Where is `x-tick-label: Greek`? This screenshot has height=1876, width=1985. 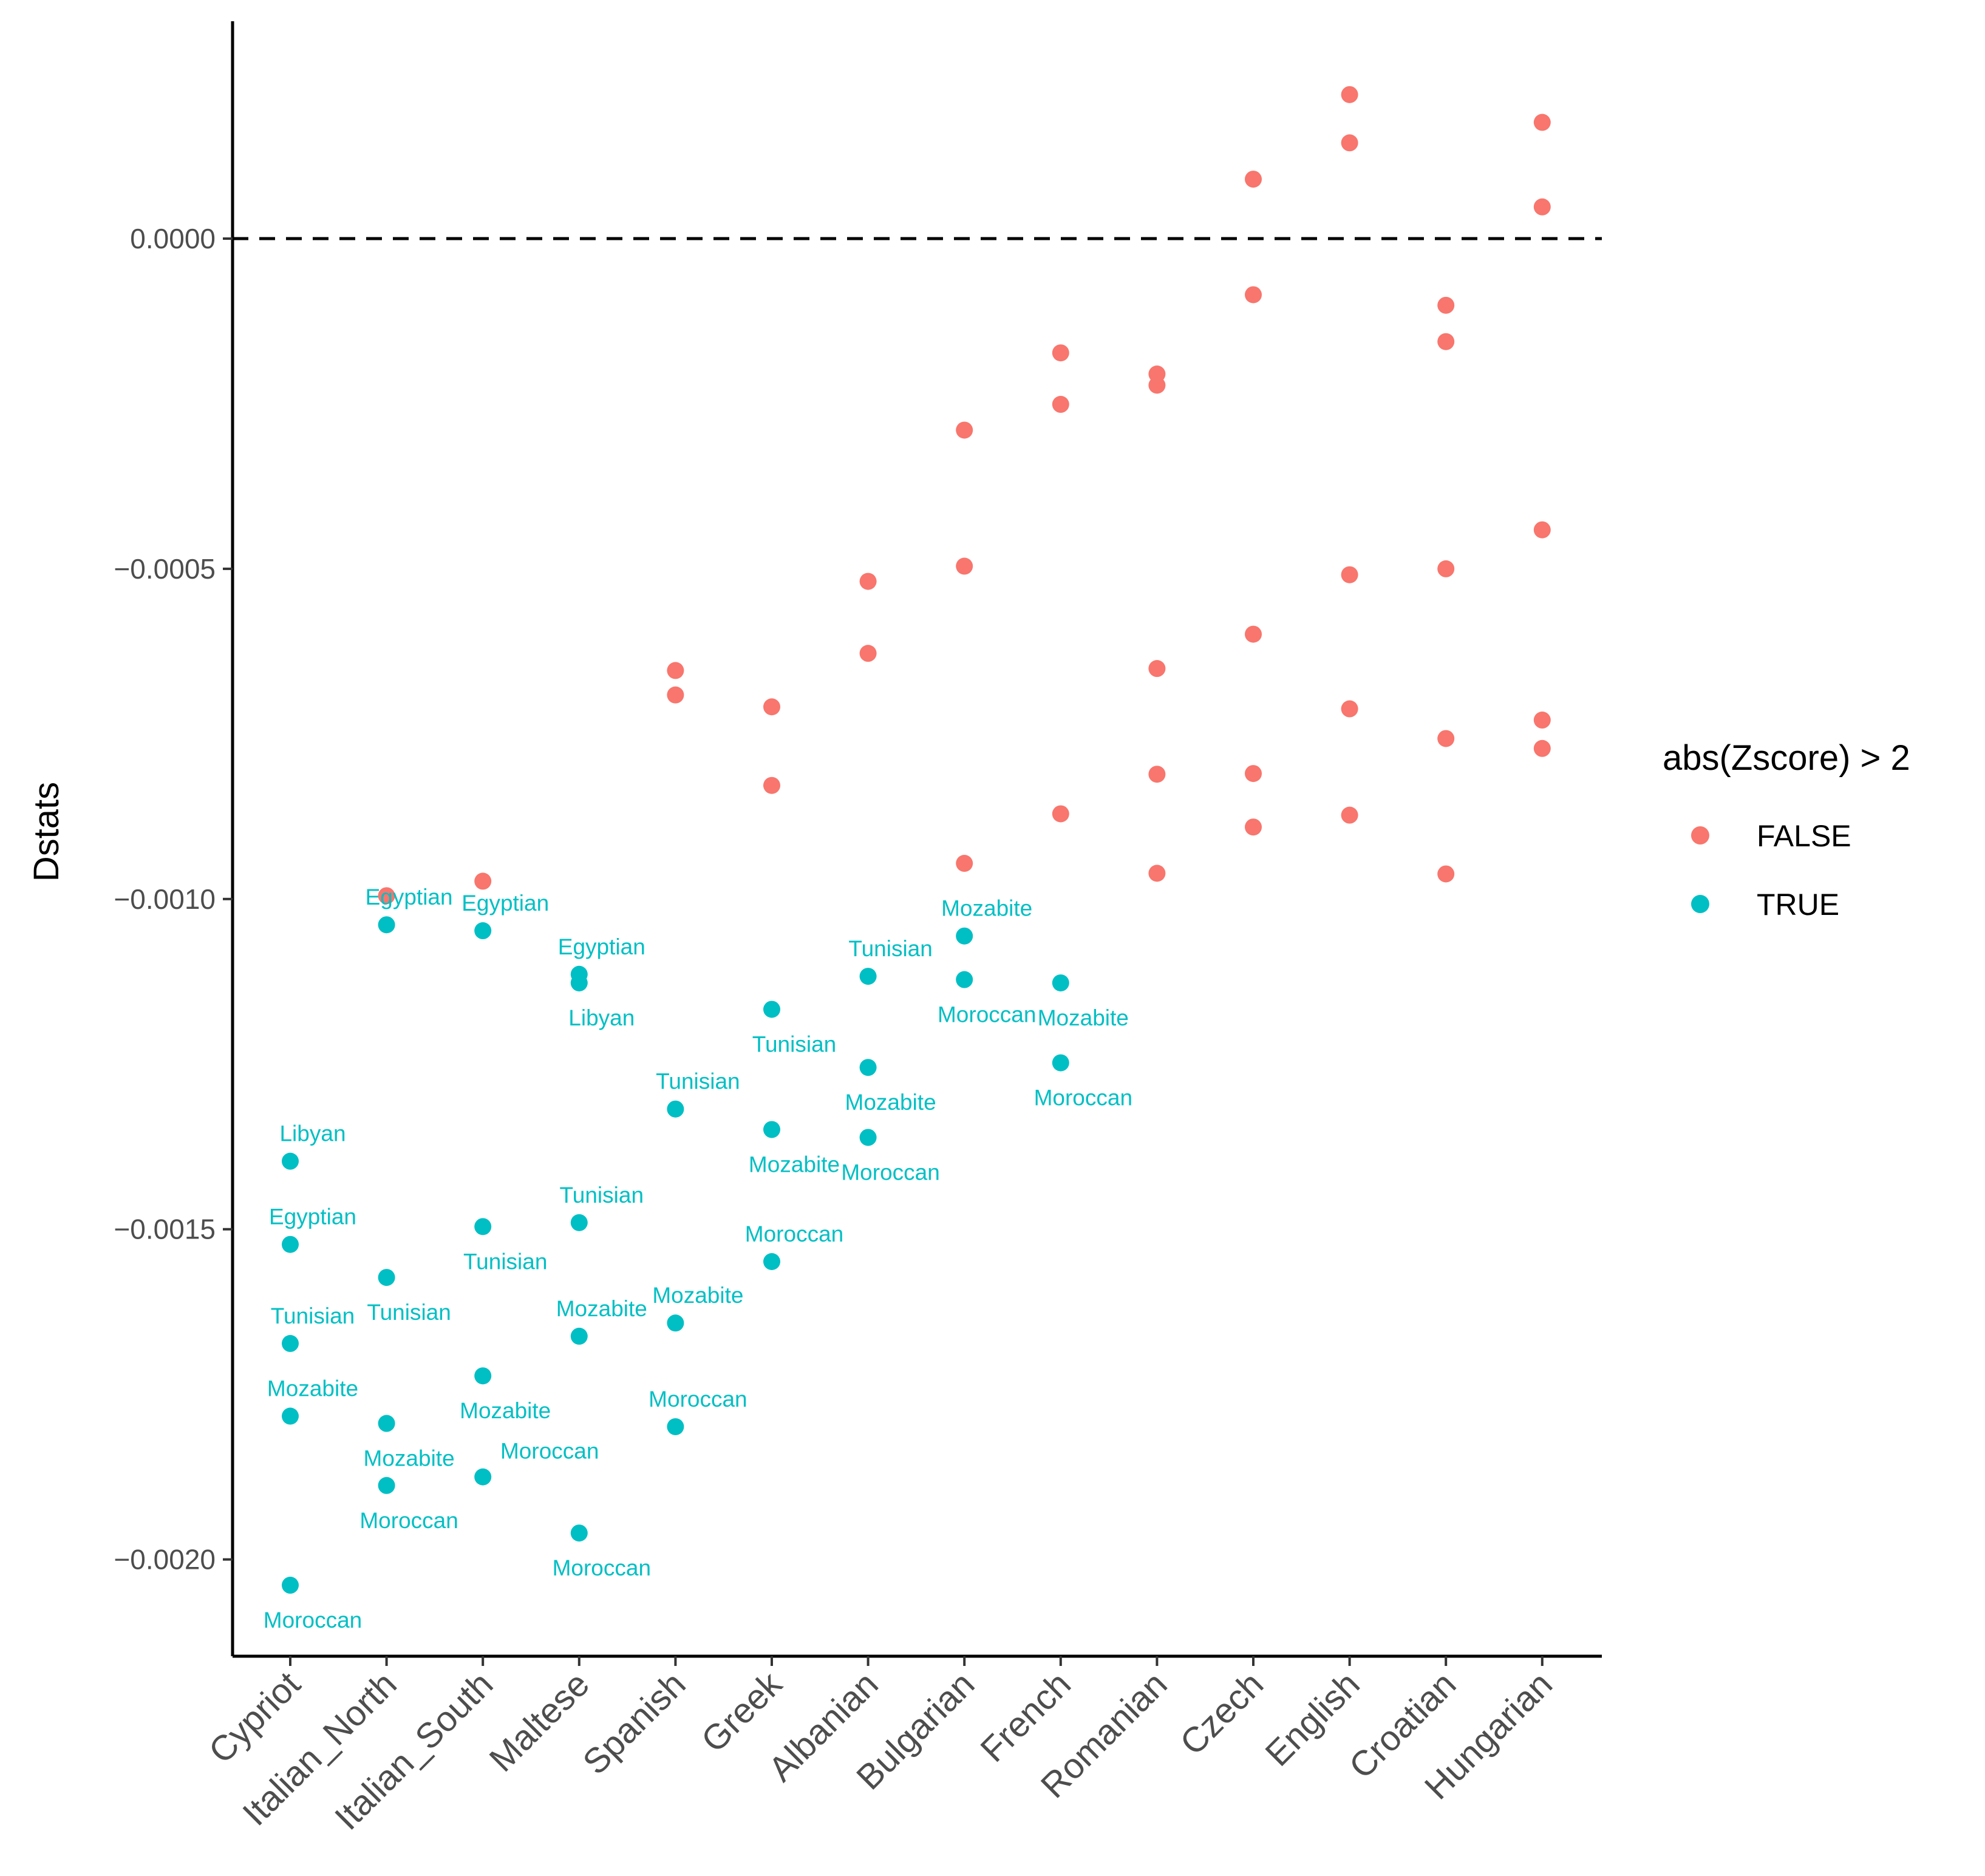
x-tick-label: Greek is located at coordinates (742, 1712).